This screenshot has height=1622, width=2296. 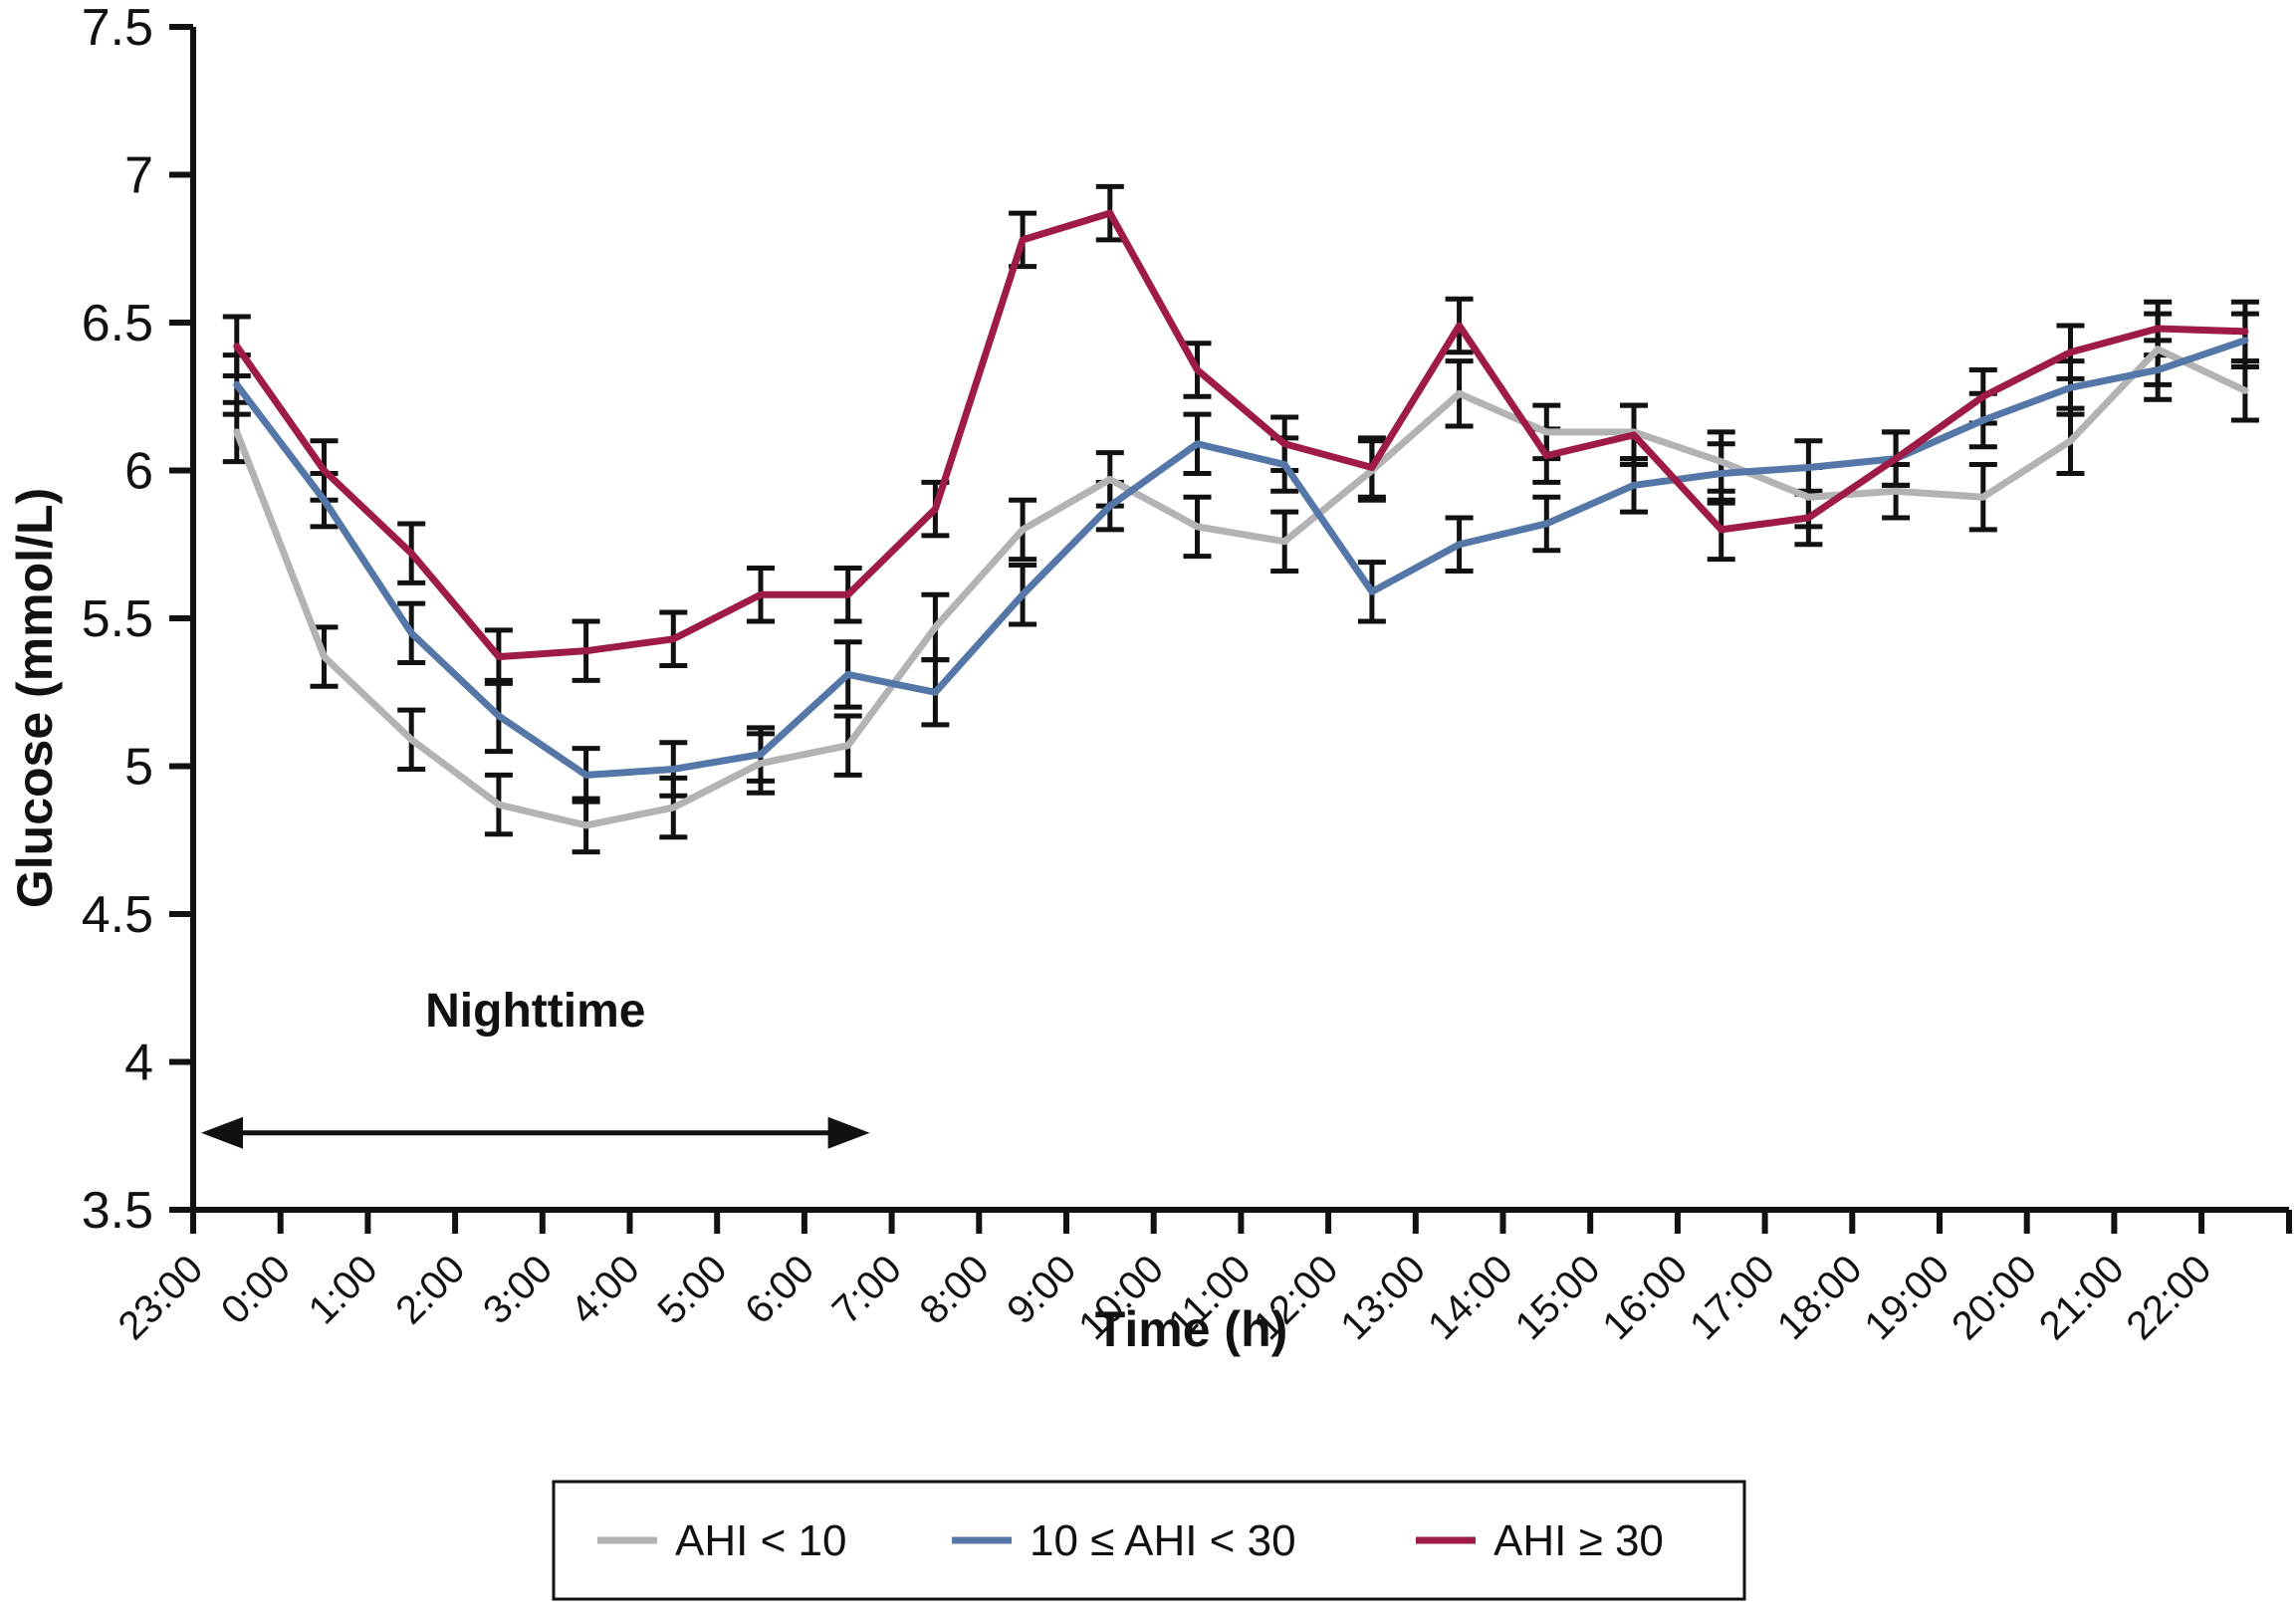 I want to click on legend-label-2: 10 ≤ AHI < 30, so click(x=1163, y=1540).